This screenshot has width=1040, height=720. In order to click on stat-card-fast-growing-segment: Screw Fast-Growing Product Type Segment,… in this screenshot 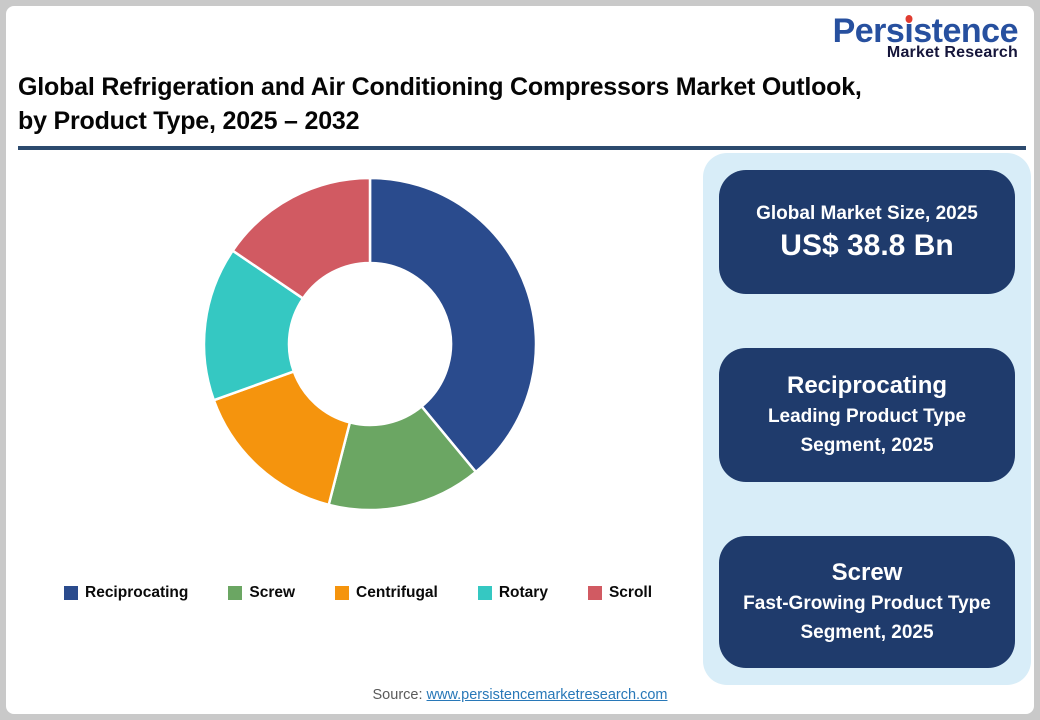, I will do `click(867, 602)`.